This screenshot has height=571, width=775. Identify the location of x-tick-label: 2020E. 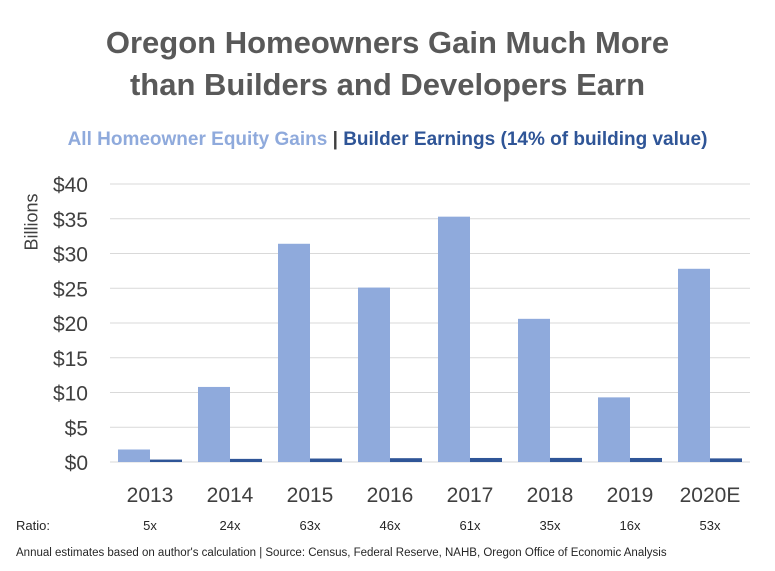
(710, 495).